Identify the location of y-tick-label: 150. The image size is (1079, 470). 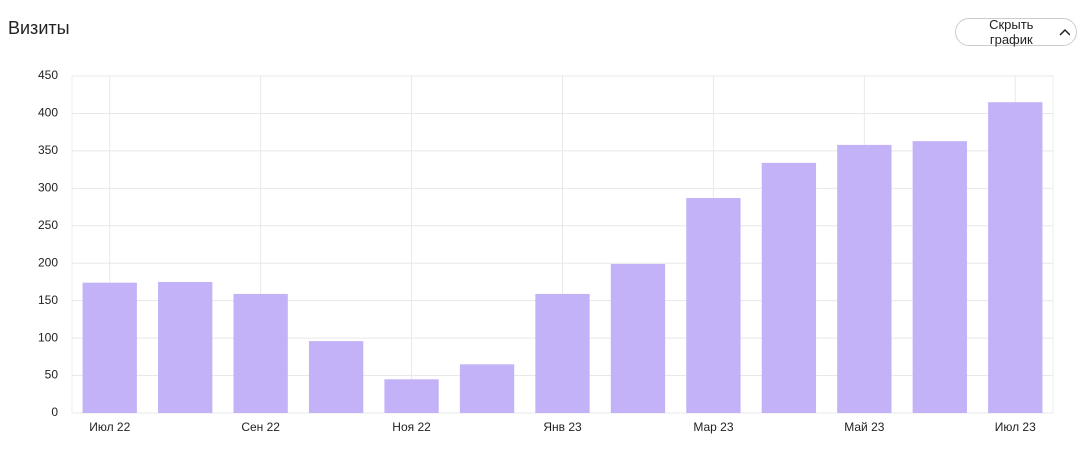
(48, 300).